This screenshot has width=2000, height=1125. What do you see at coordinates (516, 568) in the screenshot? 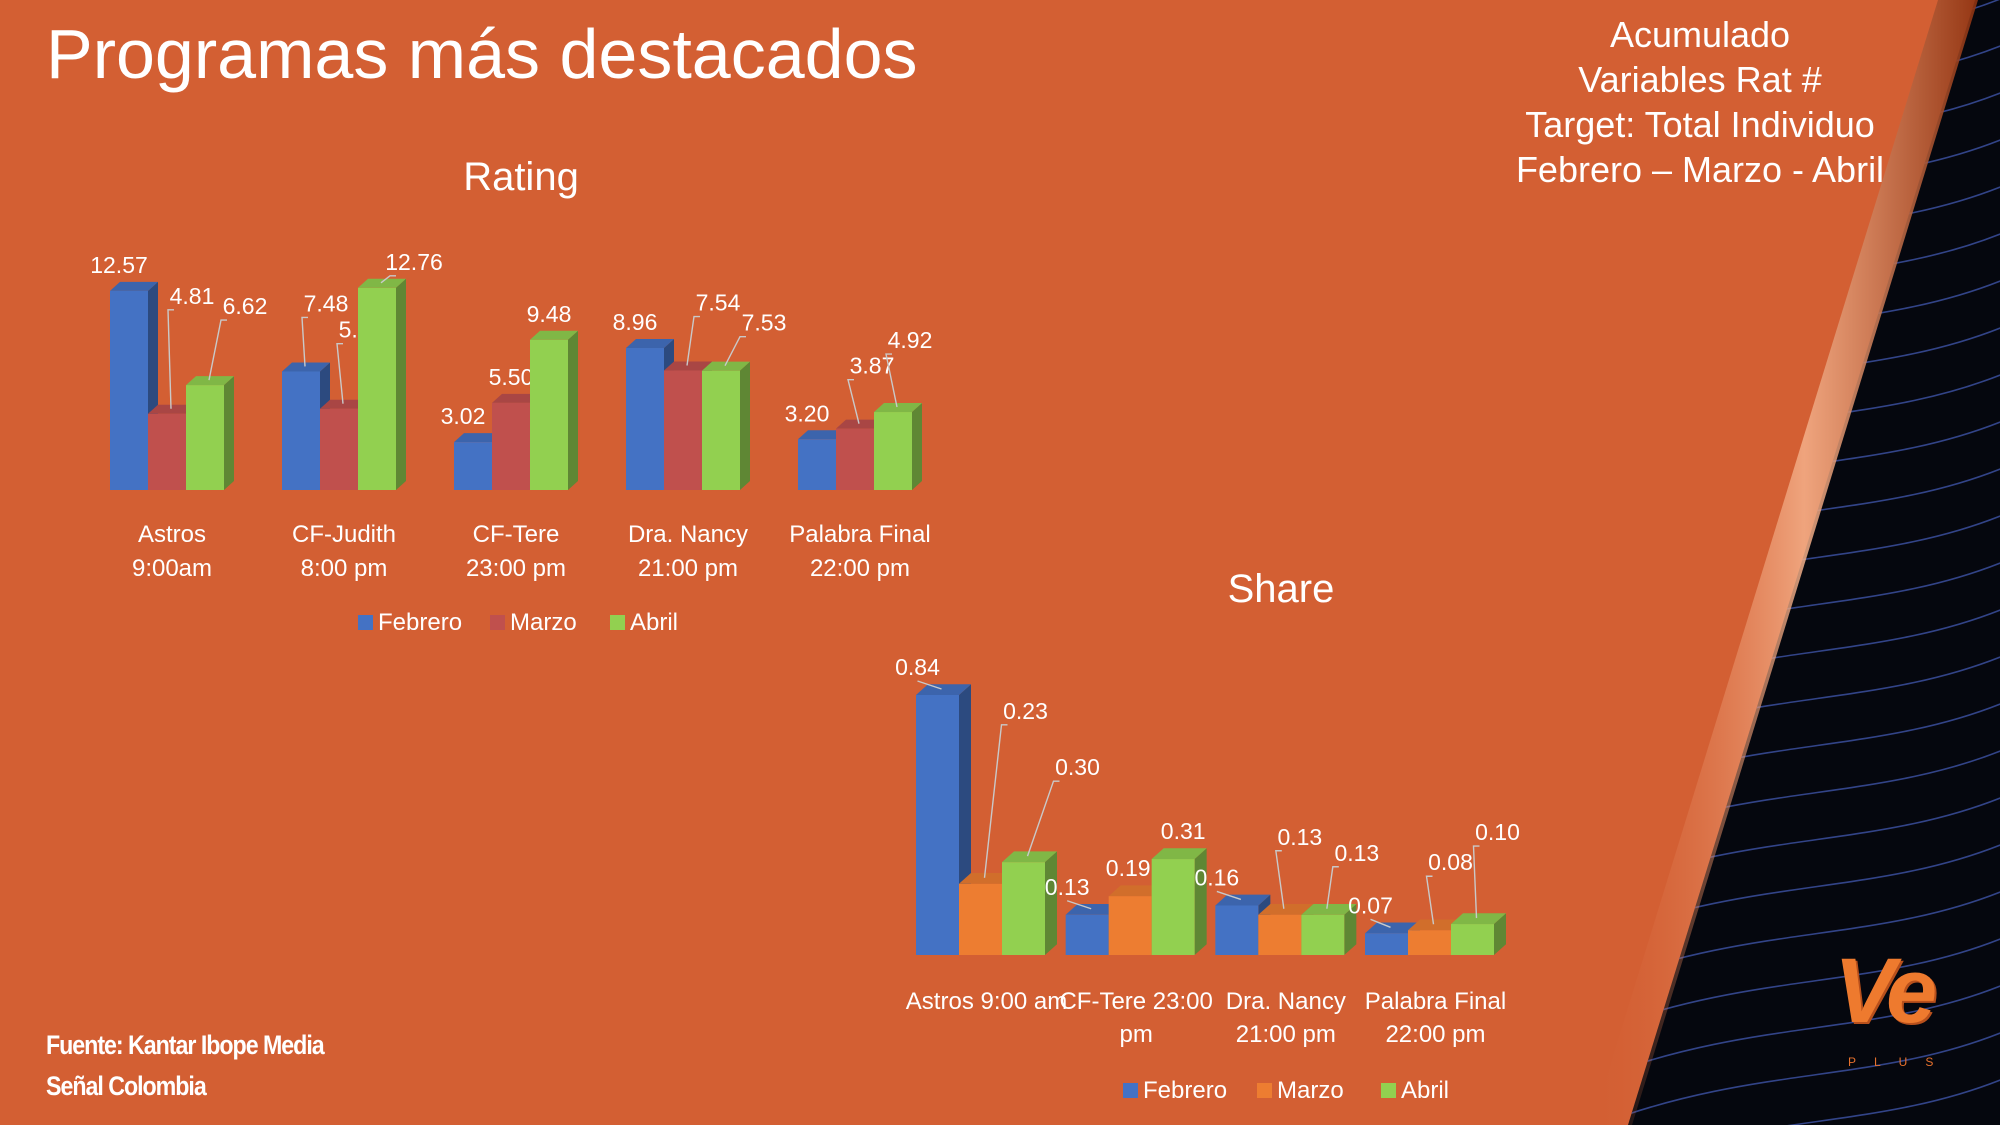
I see `category-label-2-1: 23:00 pm` at bounding box center [516, 568].